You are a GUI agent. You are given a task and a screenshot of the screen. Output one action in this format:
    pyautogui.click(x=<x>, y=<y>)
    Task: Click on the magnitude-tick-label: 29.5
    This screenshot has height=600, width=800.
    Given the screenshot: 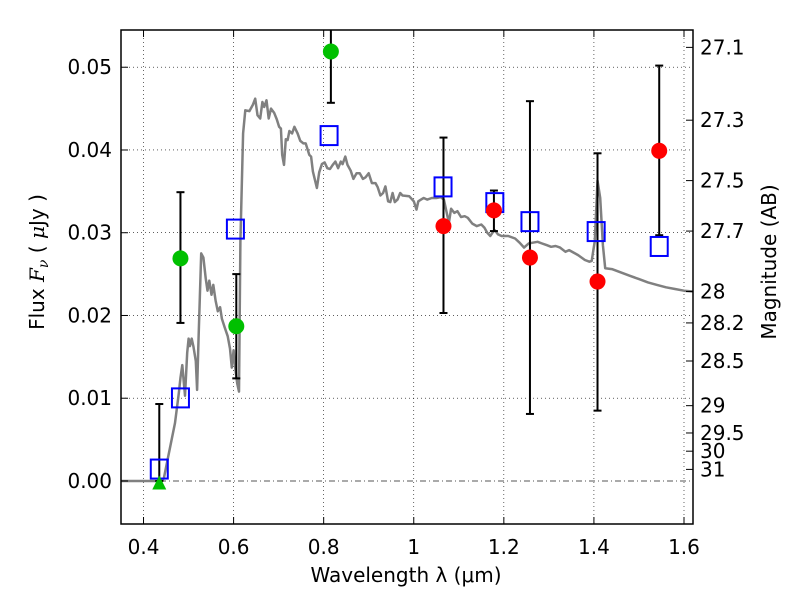 What is the action you would take?
    pyautogui.click(x=722, y=433)
    